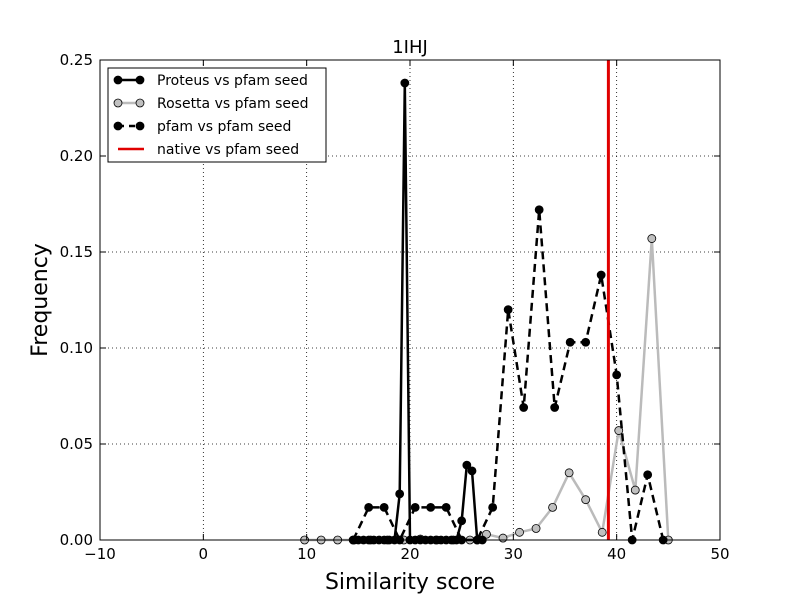  What do you see at coordinates (410, 47) in the screenshot?
I see `chart-title: 1IHJ` at bounding box center [410, 47].